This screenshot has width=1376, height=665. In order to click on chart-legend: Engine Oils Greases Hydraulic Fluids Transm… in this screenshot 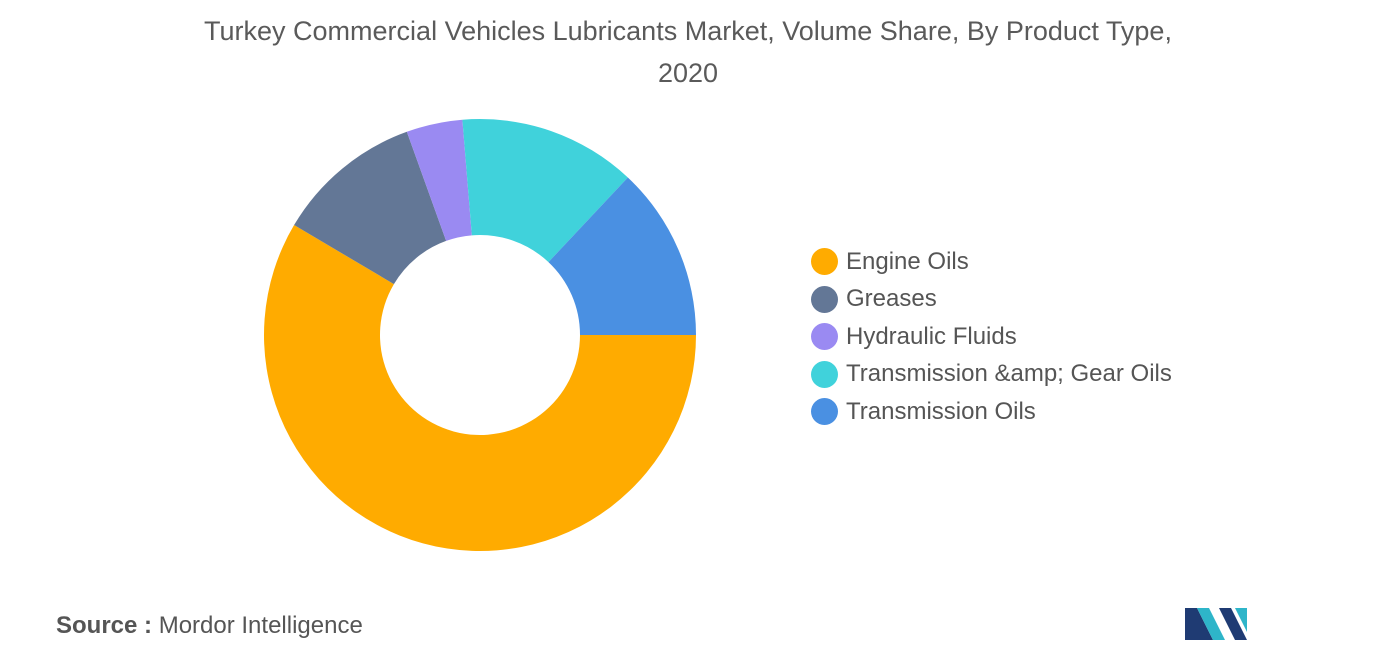, I will do `click(991, 337)`.